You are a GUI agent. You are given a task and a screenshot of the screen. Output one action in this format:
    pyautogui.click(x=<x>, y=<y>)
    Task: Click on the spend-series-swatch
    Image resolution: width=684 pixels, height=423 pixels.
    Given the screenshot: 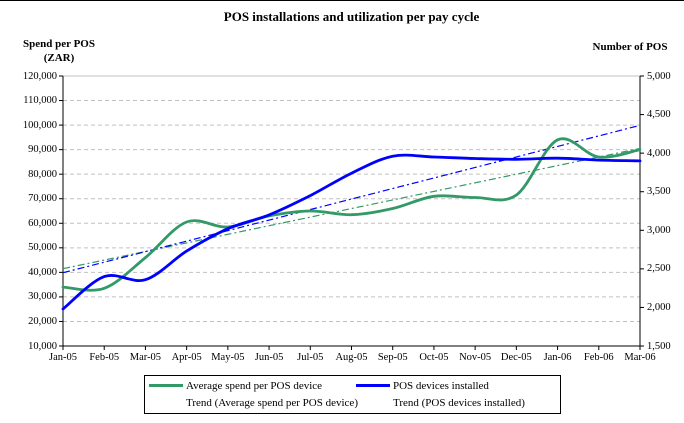 What is the action you would take?
    pyautogui.click(x=166, y=386)
    